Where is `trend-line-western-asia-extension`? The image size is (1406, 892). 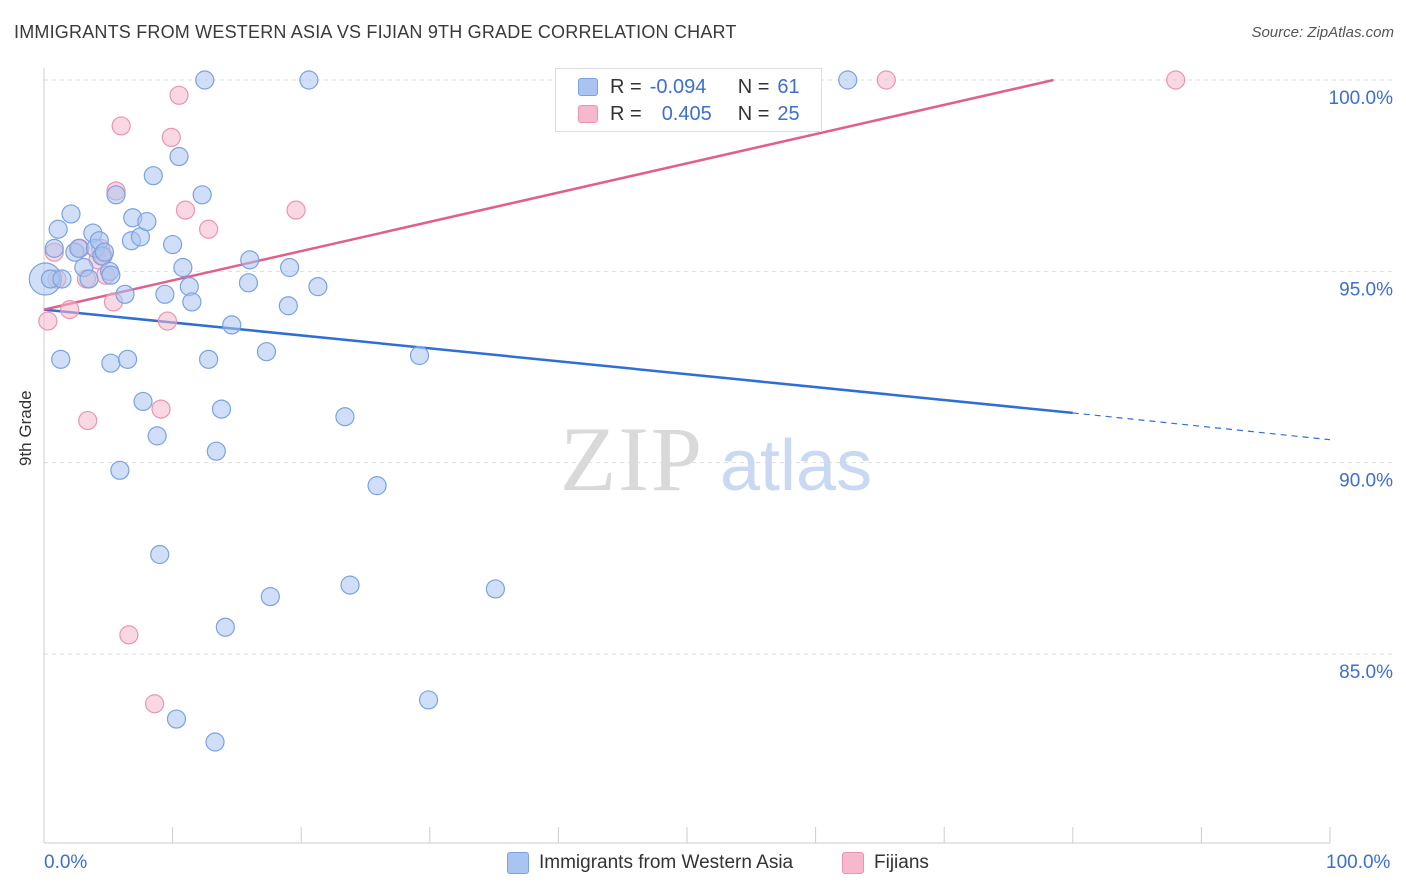
trend-line-western-asia-extension is located at coordinates (1201, 426).